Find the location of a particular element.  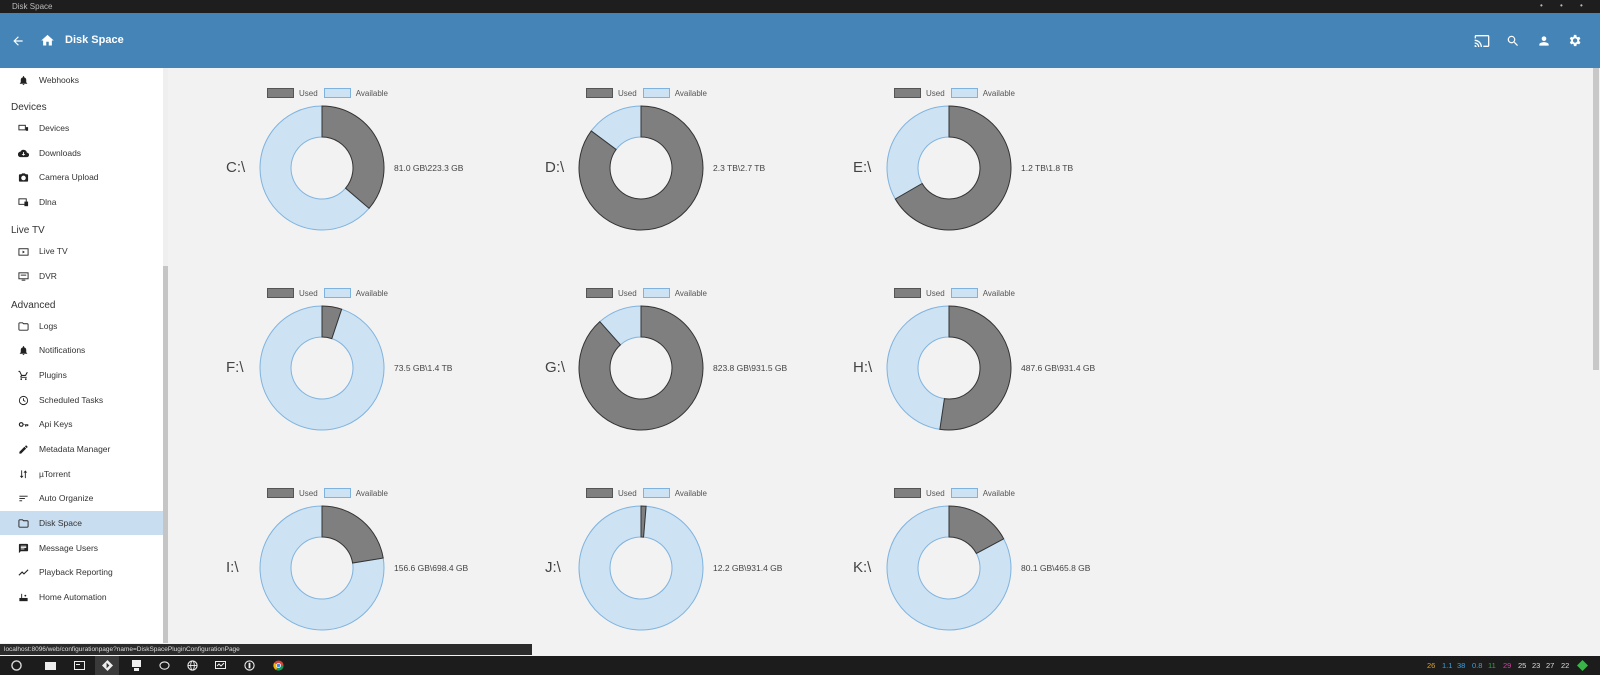

sidebar-item-label: Plugins is located at coordinates (53, 375).